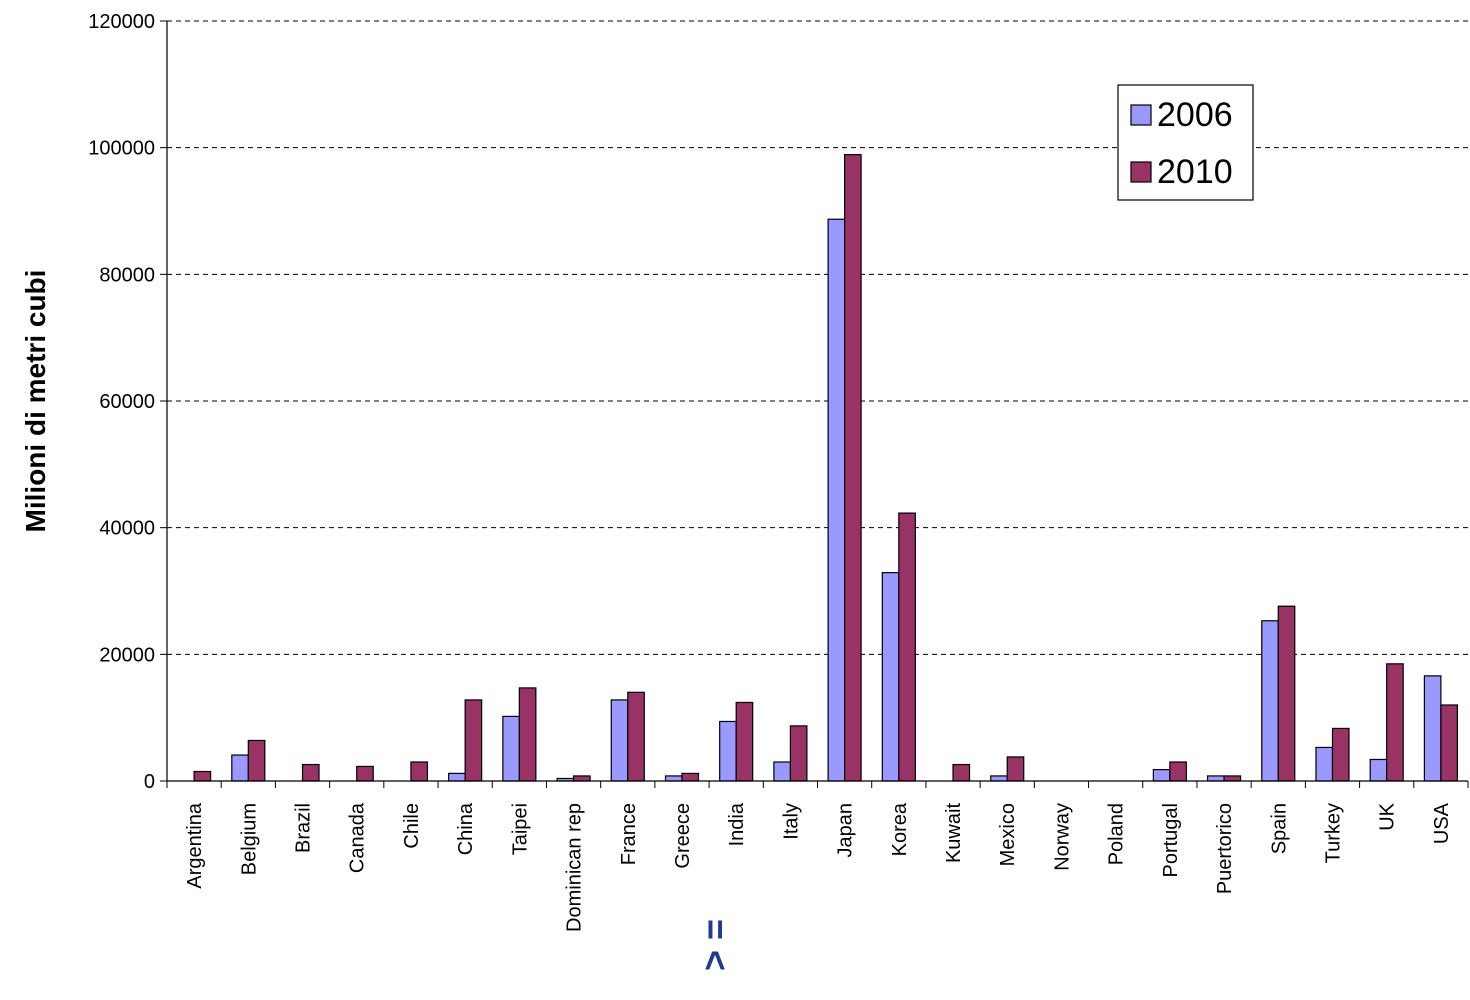 The height and width of the screenshot is (1000, 1470). Describe the element at coordinates (127, 529) in the screenshot. I see `y-tick-label: 40000` at that location.